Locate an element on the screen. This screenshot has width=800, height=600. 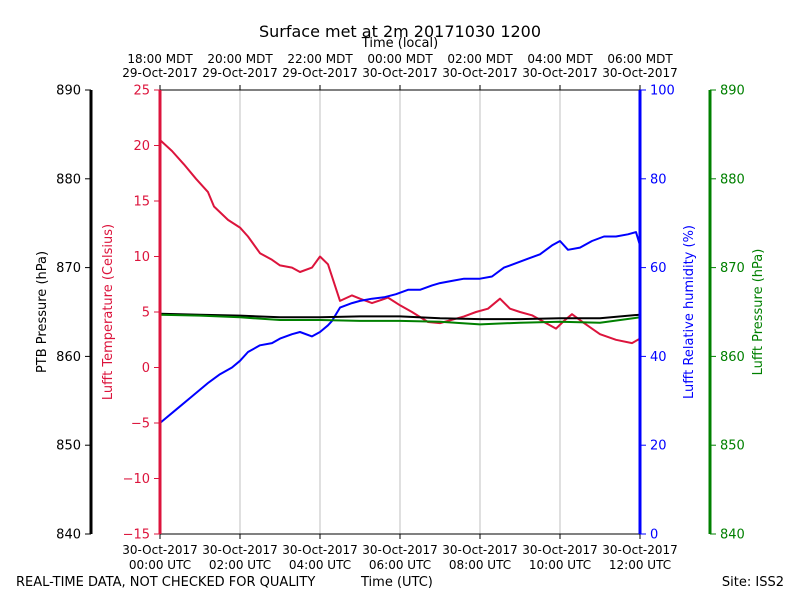
top-axis-title: Time (local) is located at coordinates (399, 43).